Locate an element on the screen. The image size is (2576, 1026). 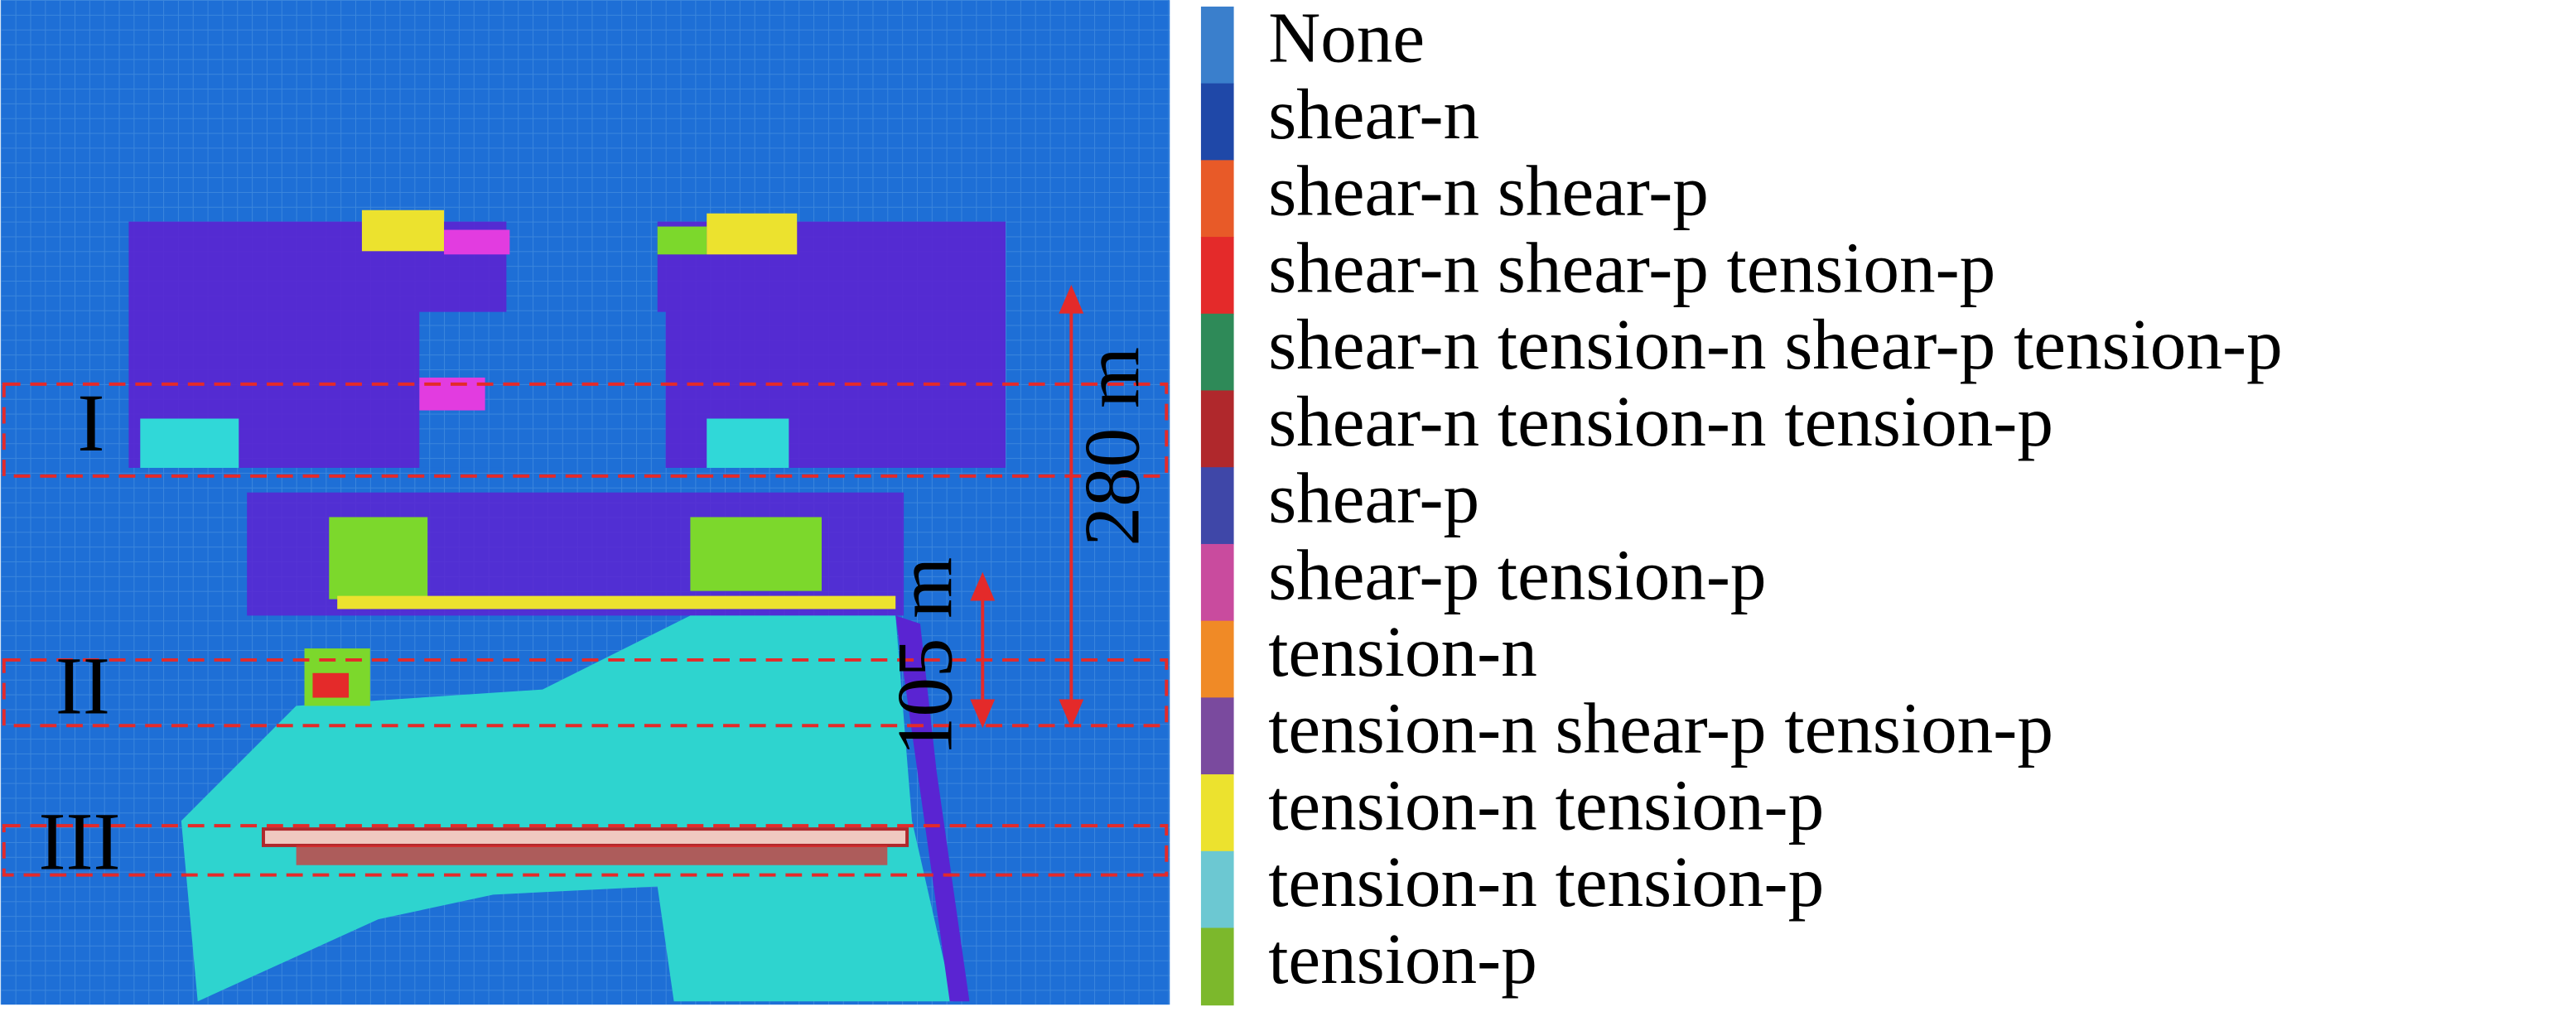
legend-label: shear-n shear-p tension-p is located at coordinates (1631, 267).